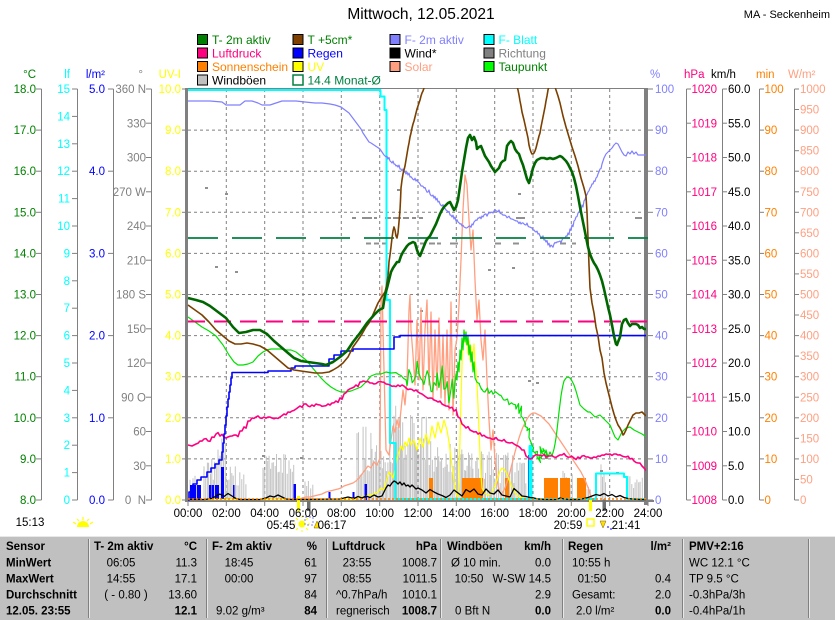  Describe the element at coordinates (136, 227) in the screenshot. I see `svg-text: 240` at that location.